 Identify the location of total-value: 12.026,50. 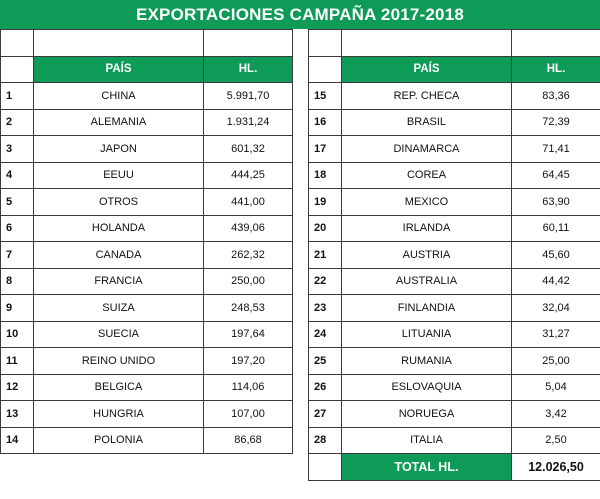
(555, 467).